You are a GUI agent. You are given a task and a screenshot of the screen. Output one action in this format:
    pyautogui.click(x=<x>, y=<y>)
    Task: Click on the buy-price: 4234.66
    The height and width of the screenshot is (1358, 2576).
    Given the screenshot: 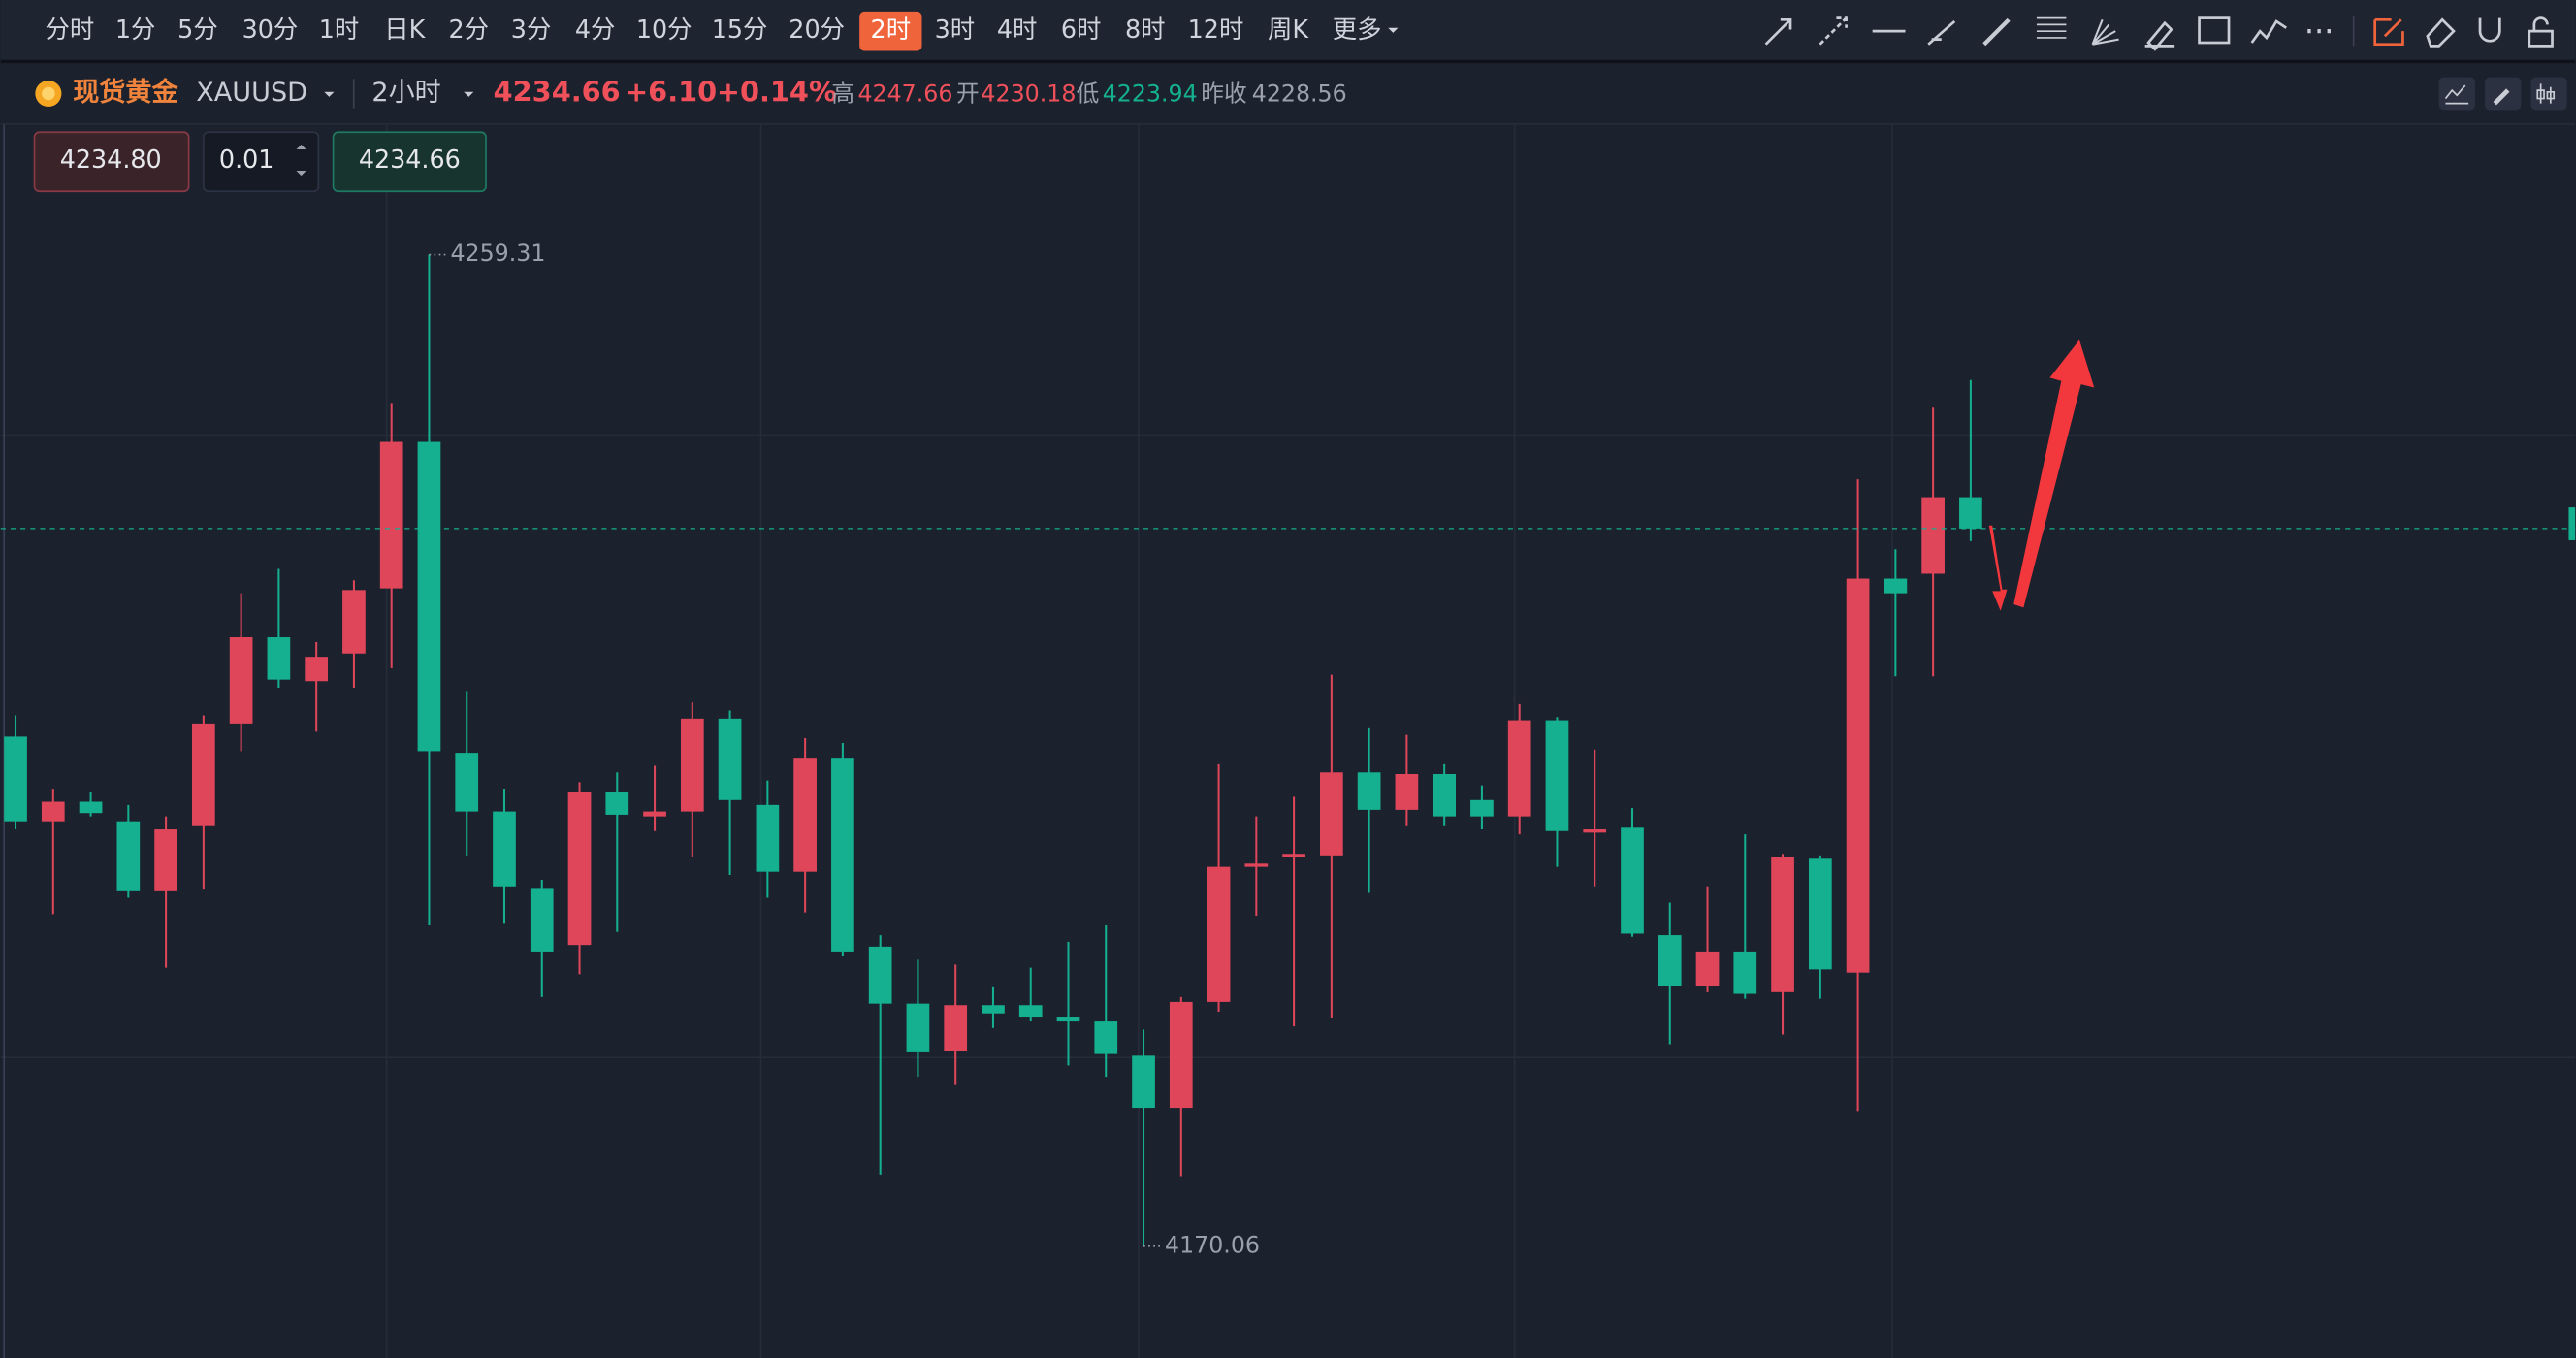 What is the action you would take?
    pyautogui.click(x=410, y=159)
    